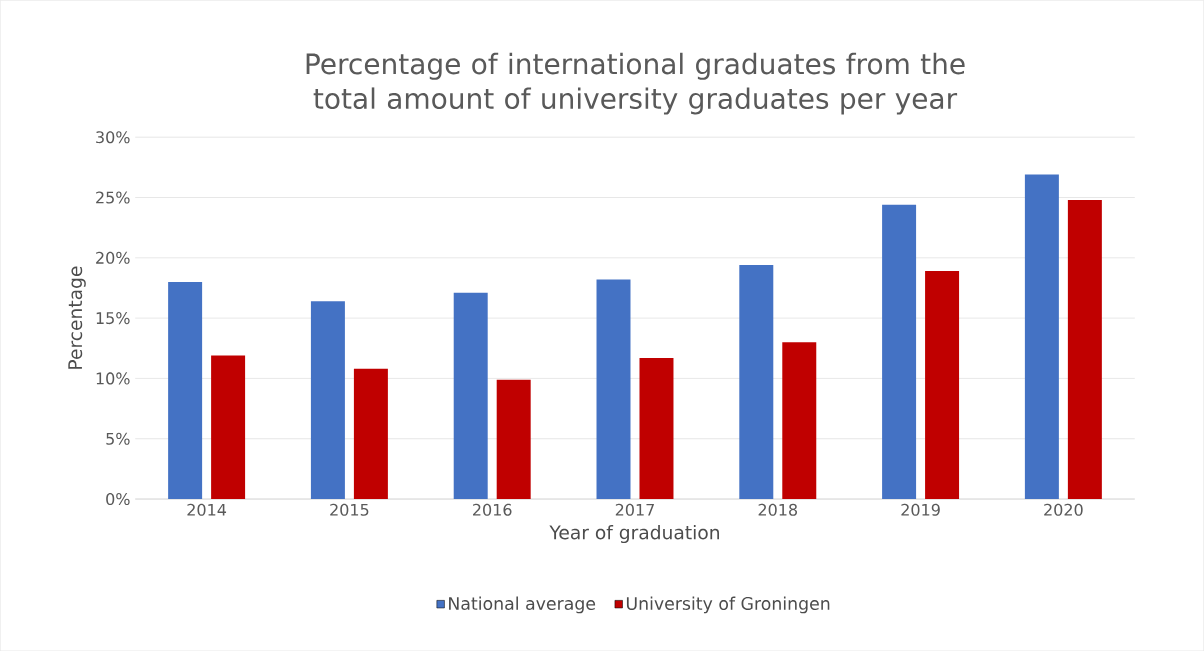  Describe the element at coordinates (1063, 509) in the screenshot. I see `x-tick-label: 2020` at that location.